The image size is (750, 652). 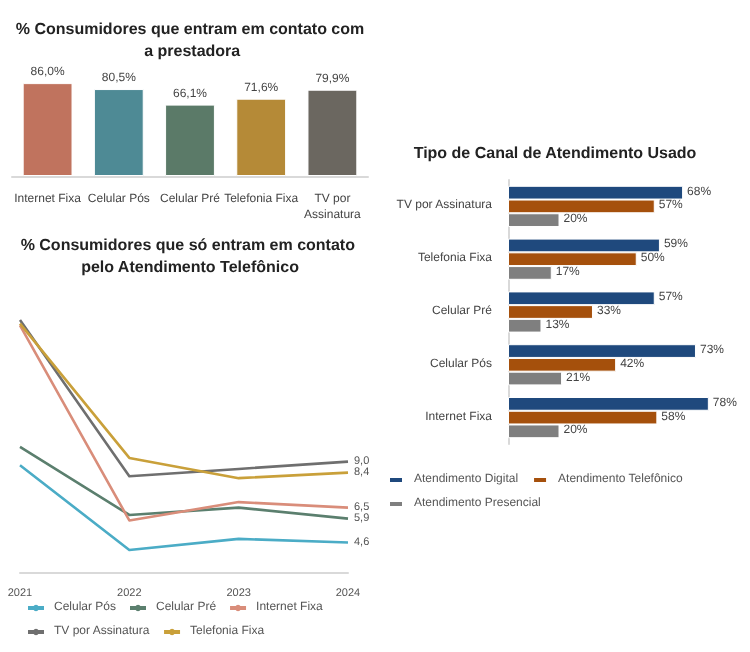 I want to click on chart-title: Tipo de Canal de Atendimento Usado, so click(x=555, y=153).